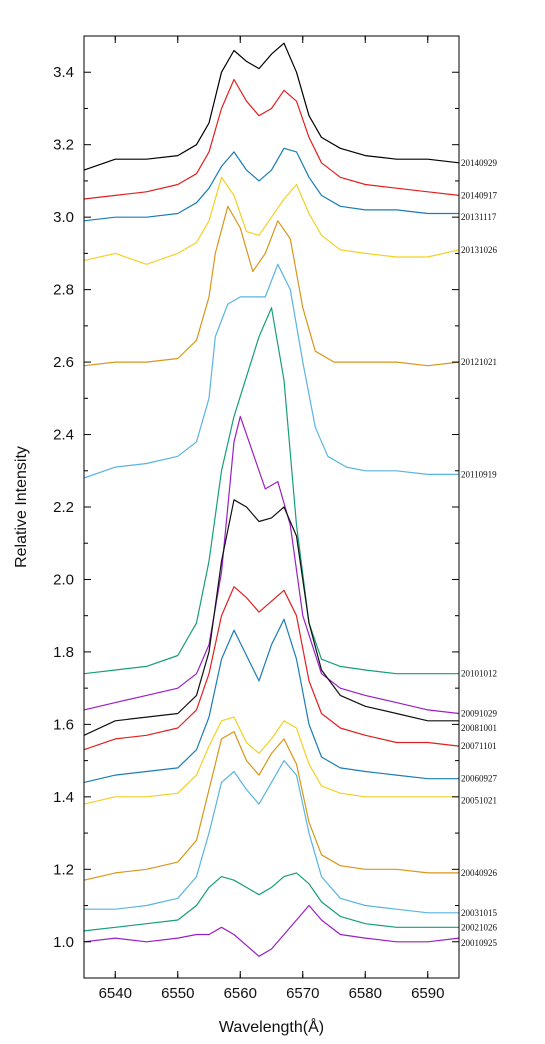 Image resolution: width=545 pixels, height=1044 pixels. I want to click on y-tick-label-3.2: 3.2, so click(63, 145).